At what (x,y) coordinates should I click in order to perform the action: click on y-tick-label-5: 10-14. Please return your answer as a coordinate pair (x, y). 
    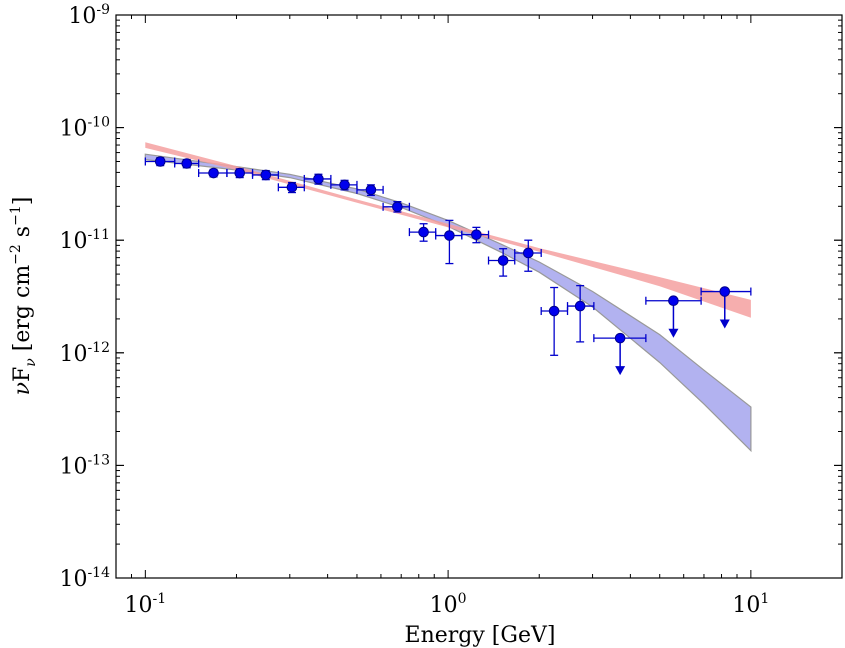
    Looking at the image, I should click on (84, 578).